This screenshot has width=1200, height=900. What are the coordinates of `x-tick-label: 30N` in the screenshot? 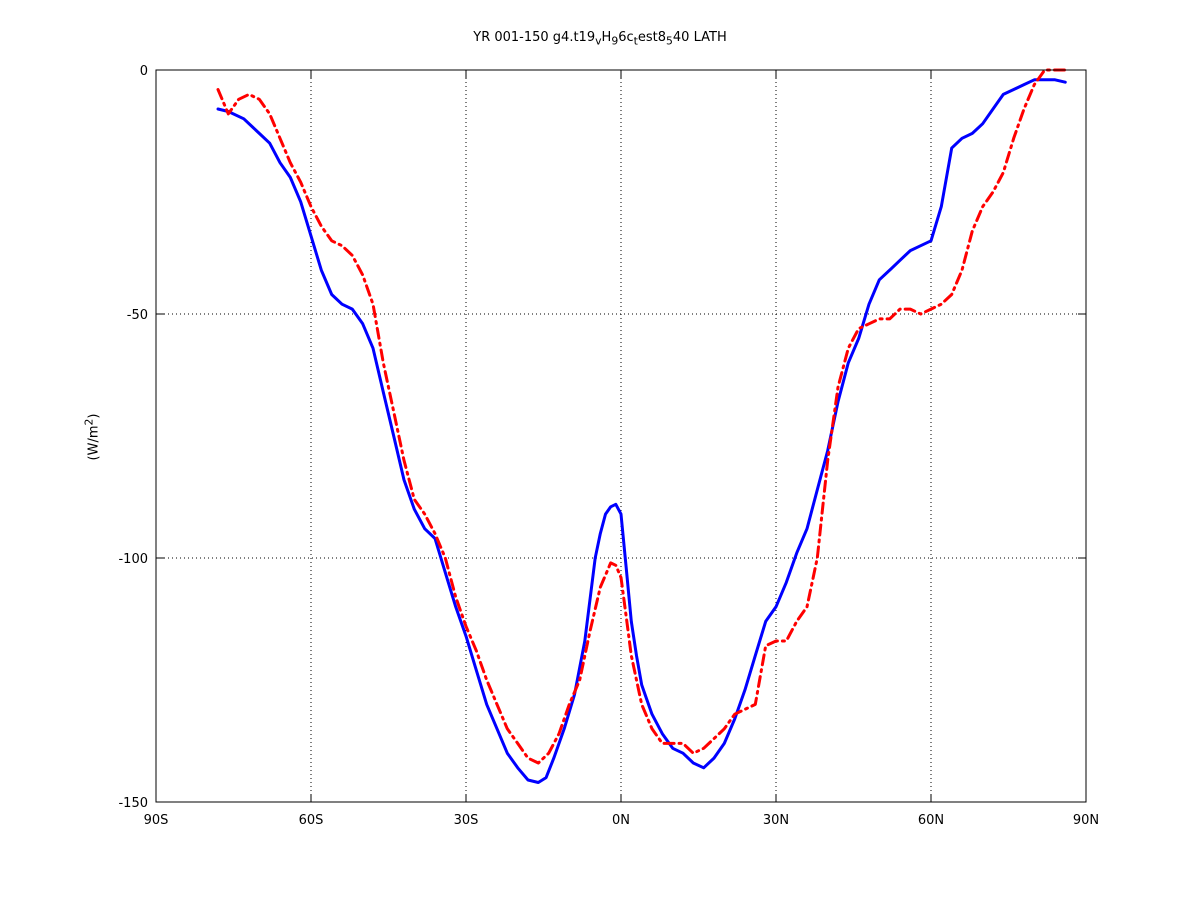 It's located at (776, 820).